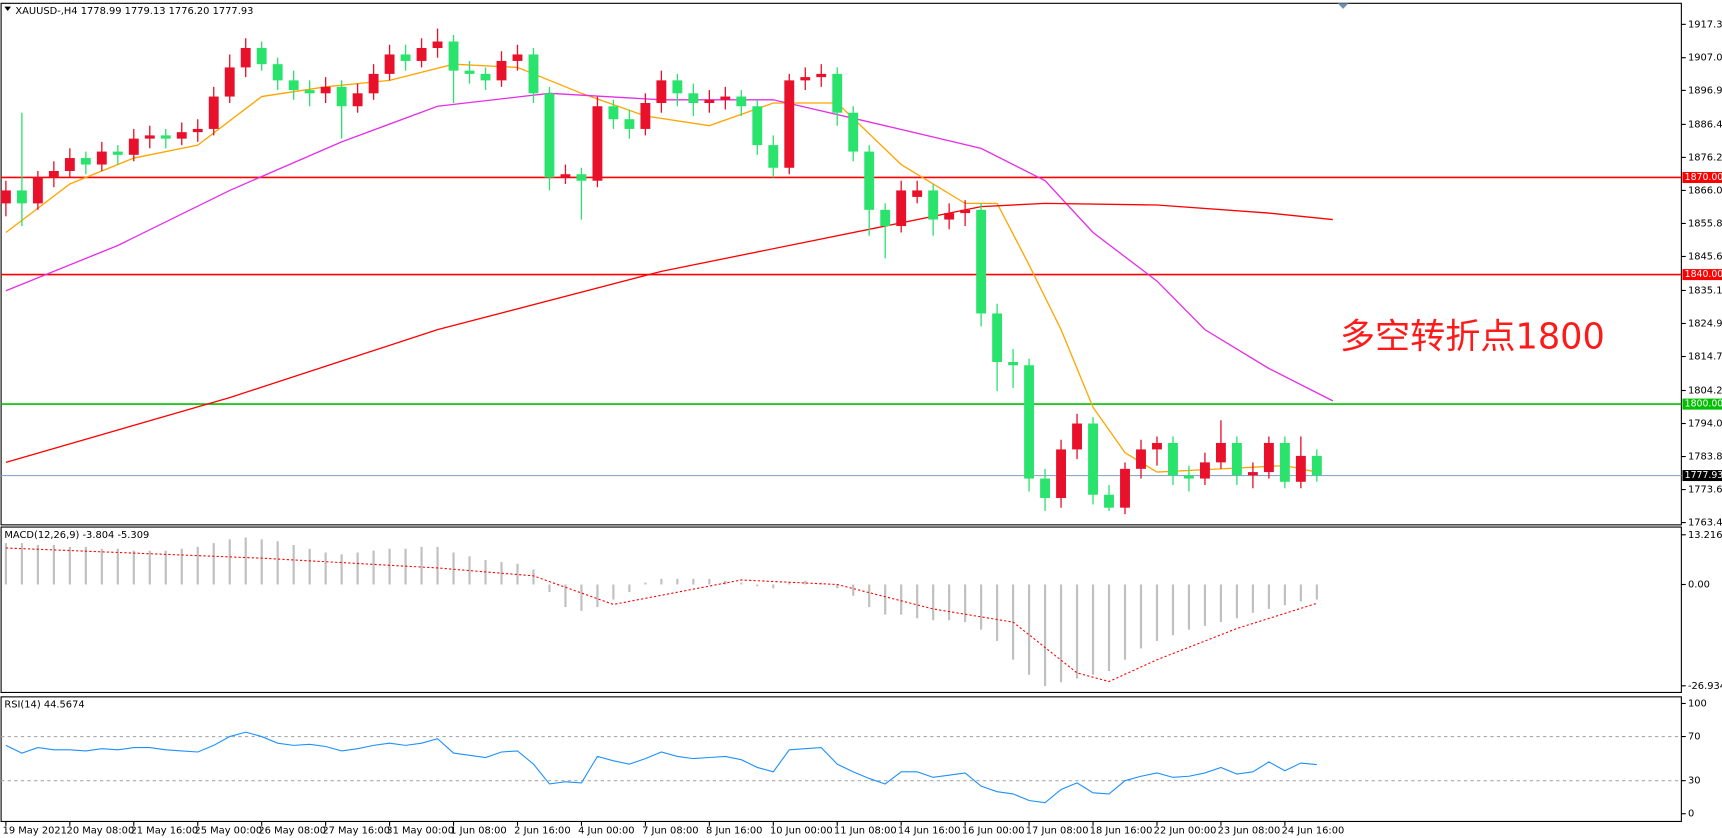 The height and width of the screenshot is (838, 1722). I want to click on annotation: 多空转折点1800, so click(1472, 336).